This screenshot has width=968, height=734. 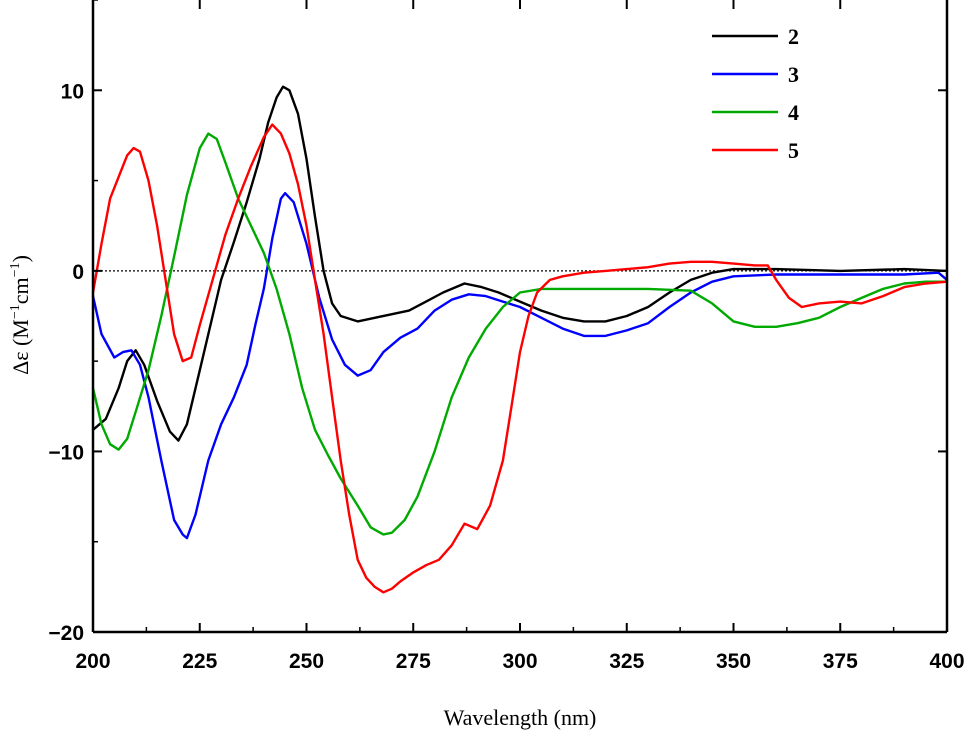 I want to click on y-axis-title-sup2: −1, so click(x=15, y=269).